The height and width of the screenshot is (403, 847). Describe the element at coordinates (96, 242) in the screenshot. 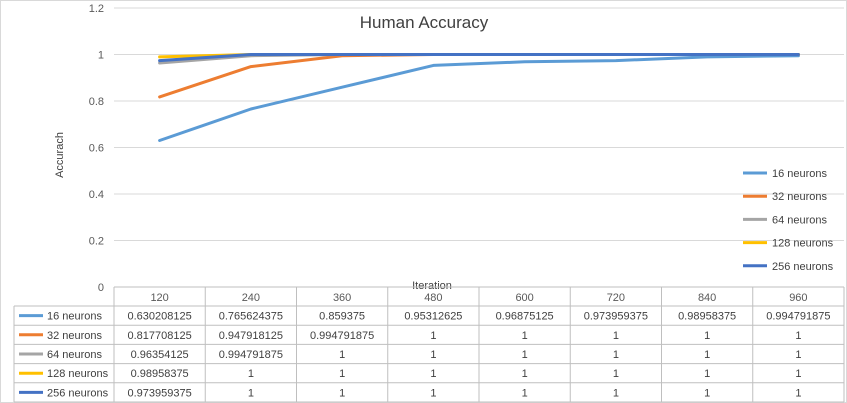

I see `y-tick-label: 0.2` at that location.